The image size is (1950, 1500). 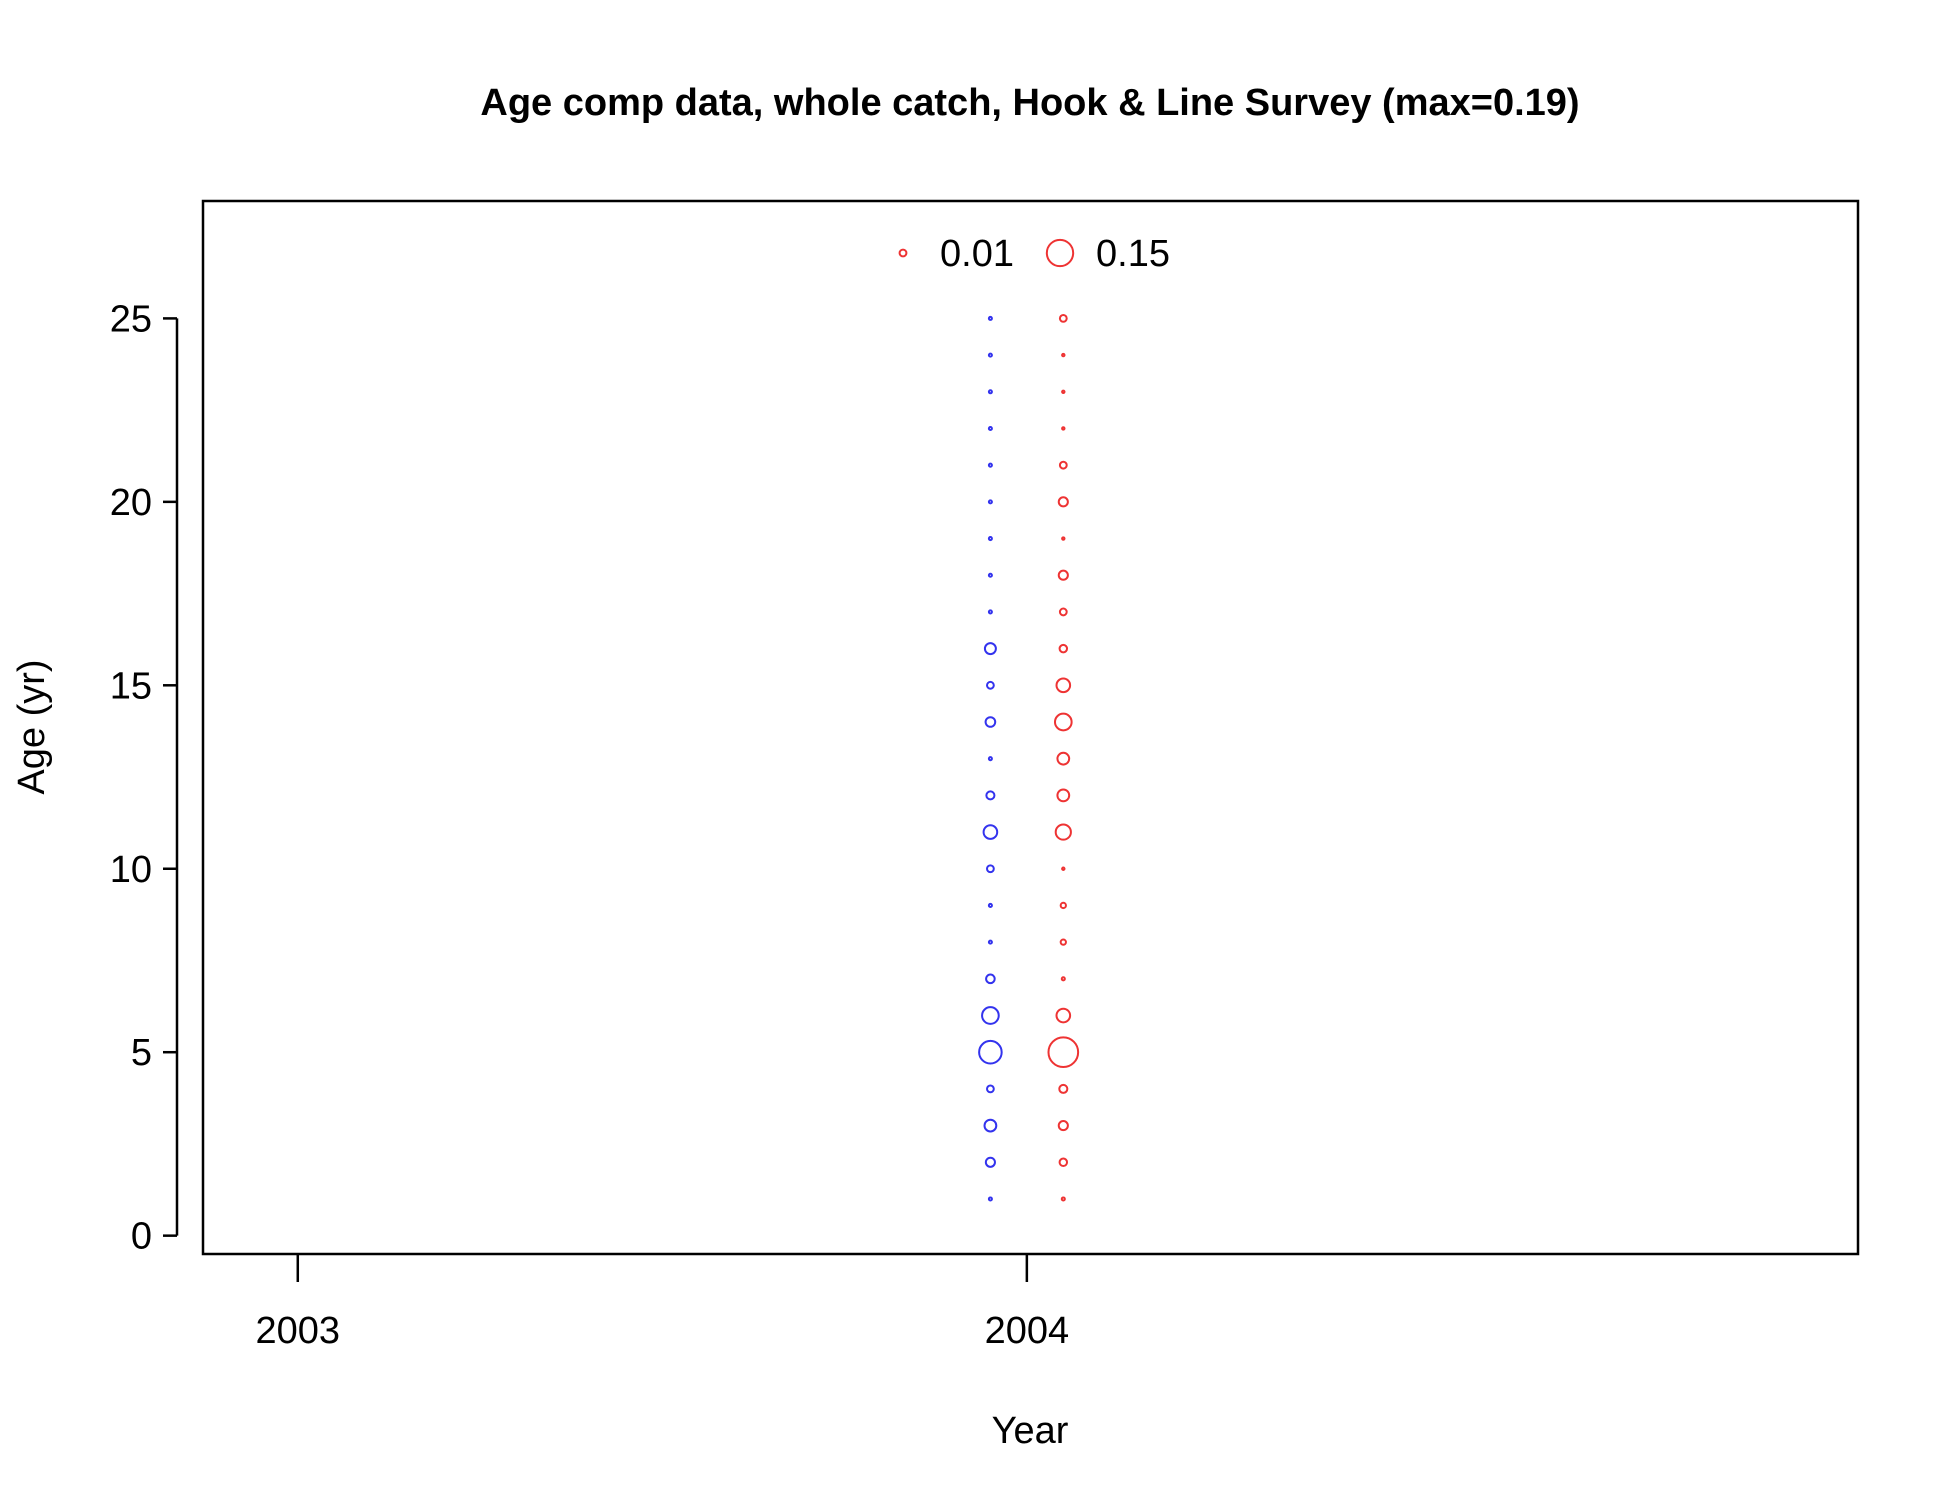 What do you see at coordinates (131, 503) in the screenshot?
I see `y-tick-label: 20` at bounding box center [131, 503].